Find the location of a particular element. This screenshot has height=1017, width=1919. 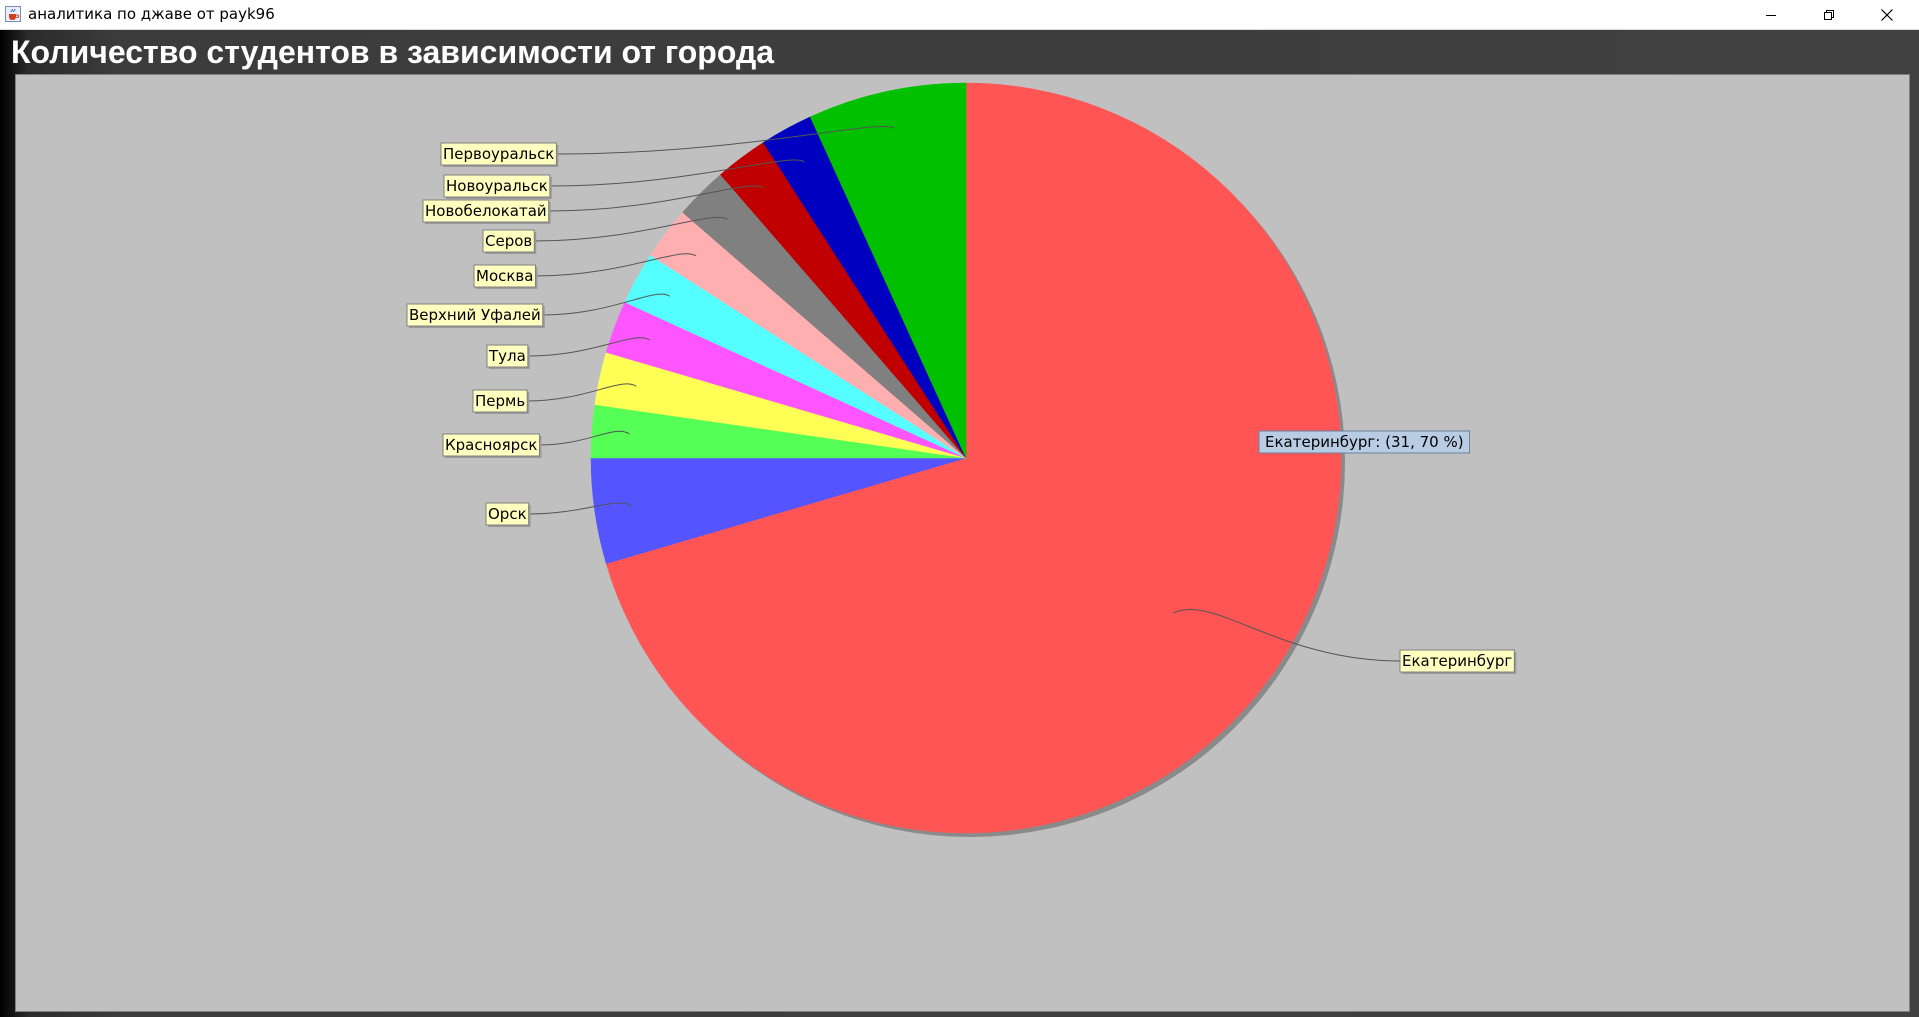

slice-label-5: Верхний Уфалей is located at coordinates (475, 315).